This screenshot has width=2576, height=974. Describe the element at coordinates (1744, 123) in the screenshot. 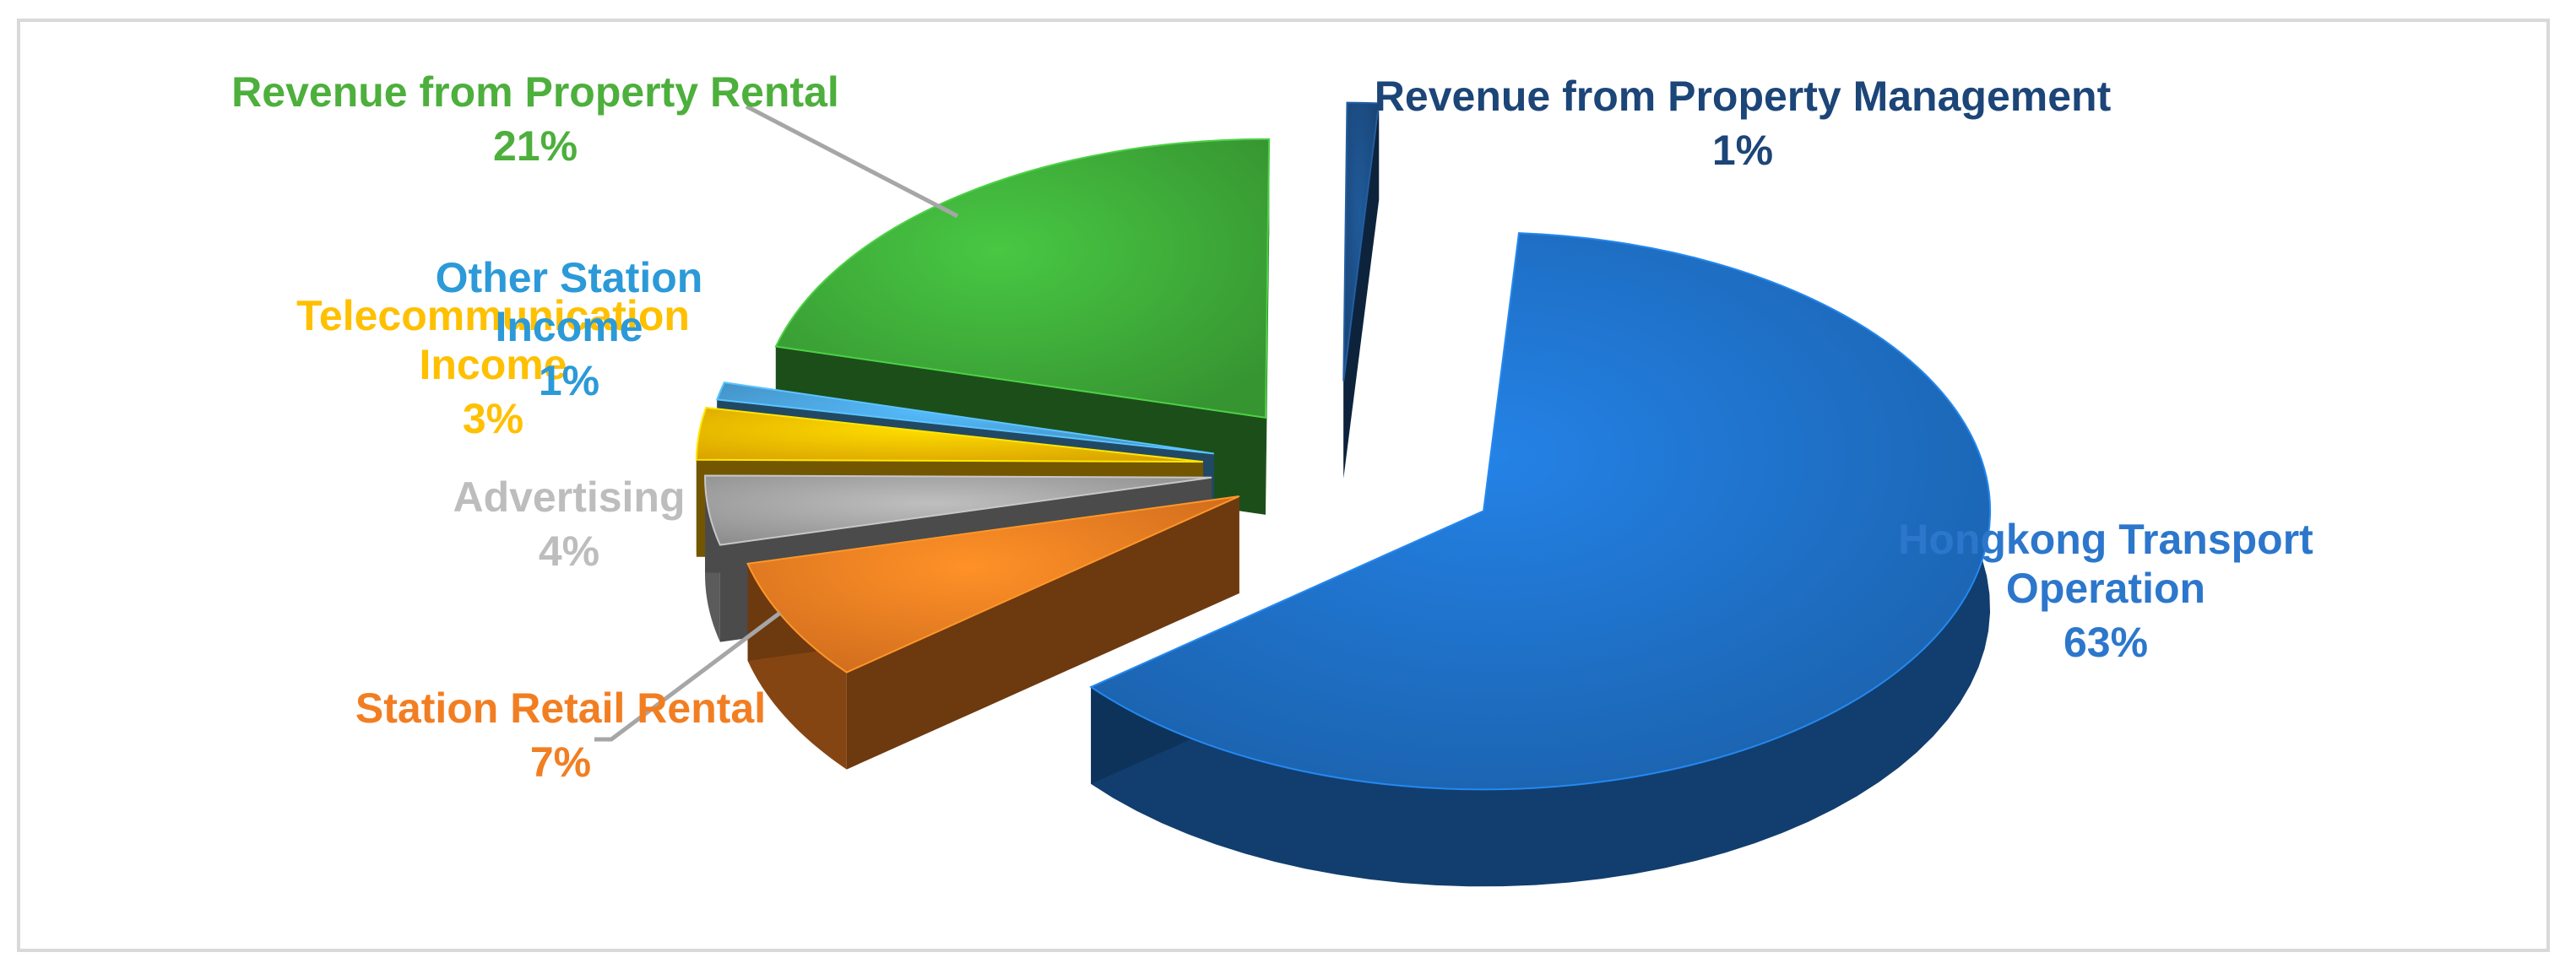

I see `label-revenue-from-property-management: Revenue from Property Management 1%` at that location.